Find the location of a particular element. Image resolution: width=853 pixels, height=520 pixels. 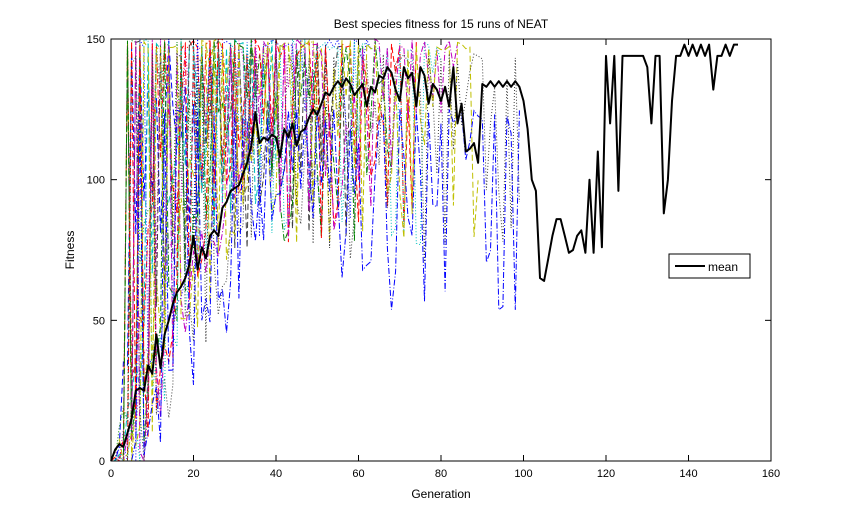

legend: mean is located at coordinates (709, 266).